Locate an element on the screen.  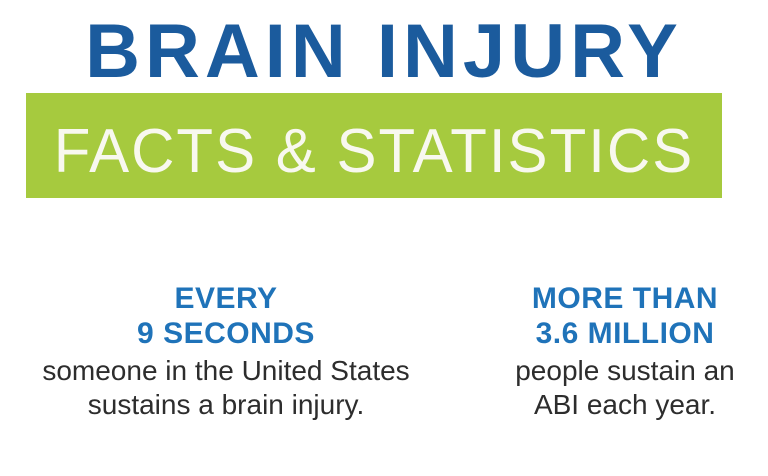
stat-headline-line2: 3.6 MILLION is located at coordinates (625, 333).